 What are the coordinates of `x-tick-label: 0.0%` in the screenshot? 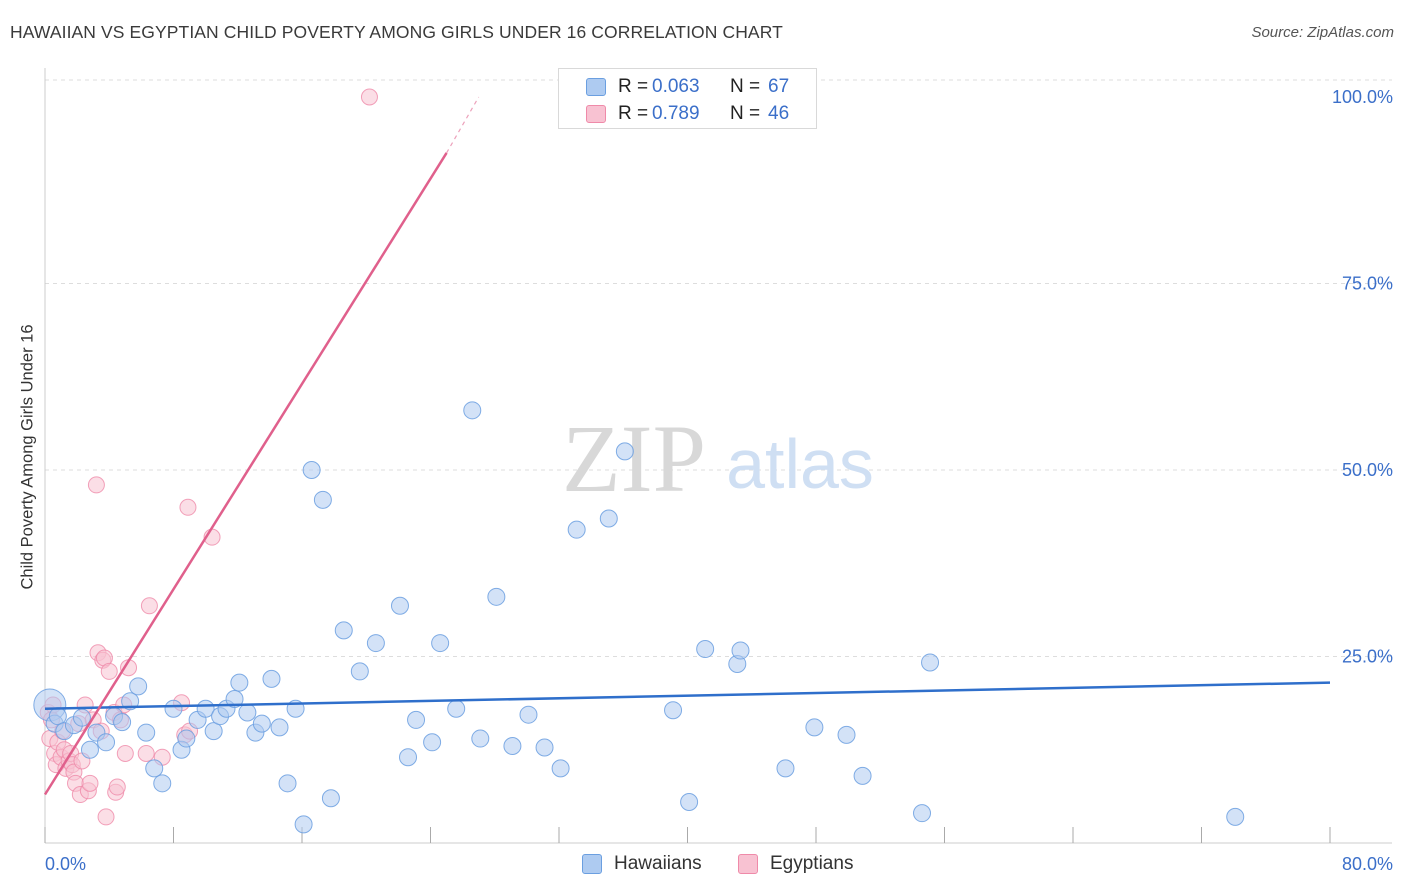 It's located at (65, 864).